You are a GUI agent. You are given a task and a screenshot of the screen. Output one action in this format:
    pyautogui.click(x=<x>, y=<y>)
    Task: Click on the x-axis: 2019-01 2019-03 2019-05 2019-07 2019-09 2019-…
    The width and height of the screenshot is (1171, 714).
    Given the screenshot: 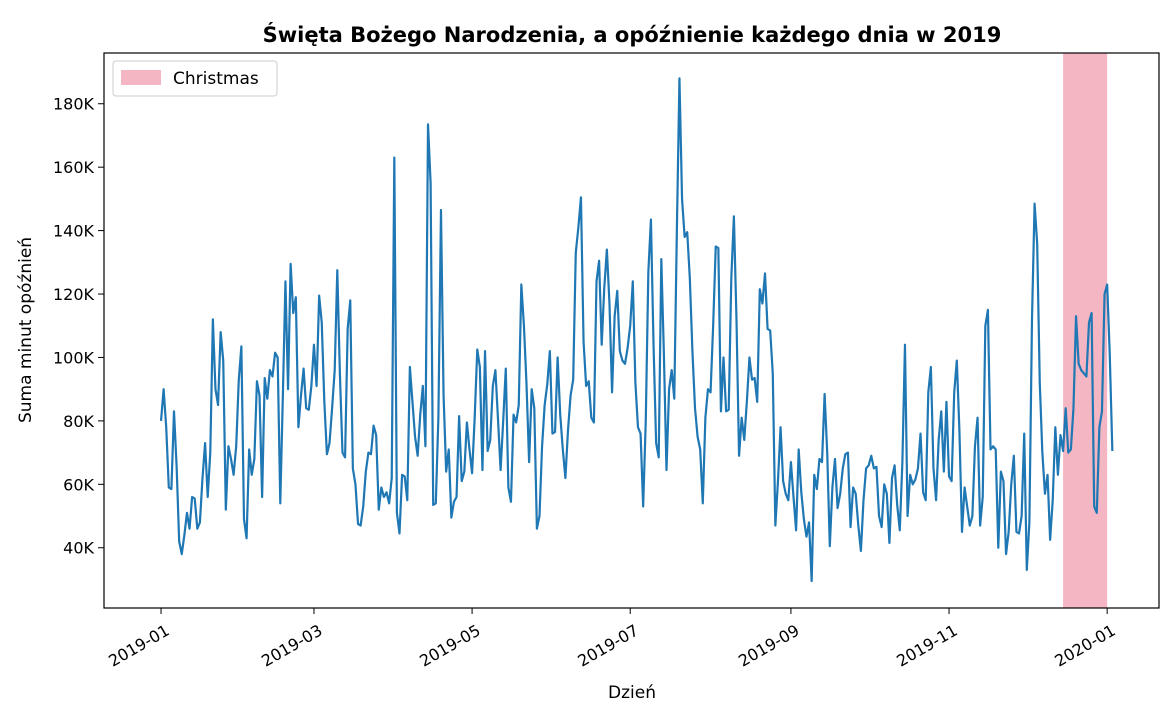 What is the action you would take?
    pyautogui.click(x=612, y=639)
    